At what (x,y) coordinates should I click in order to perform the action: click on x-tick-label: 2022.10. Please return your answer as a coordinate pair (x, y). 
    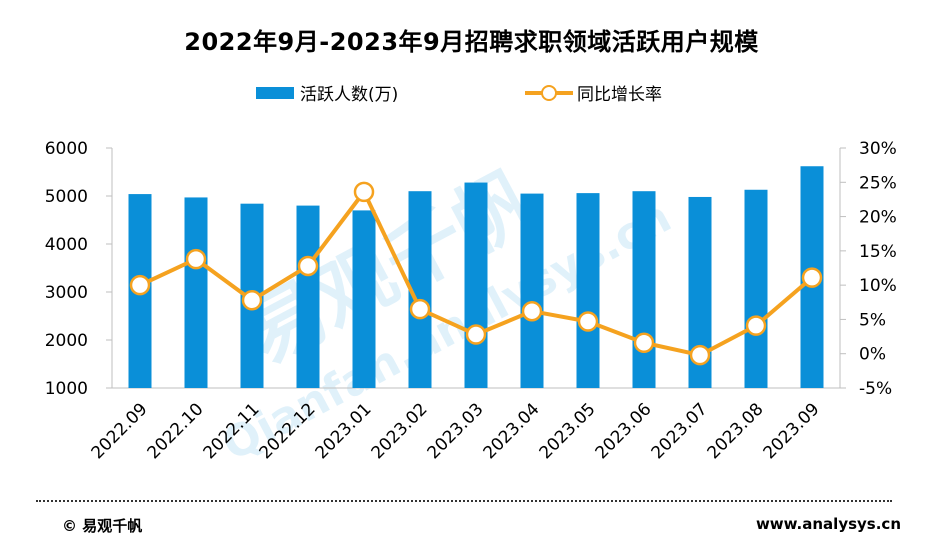
    Looking at the image, I should click on (176, 431).